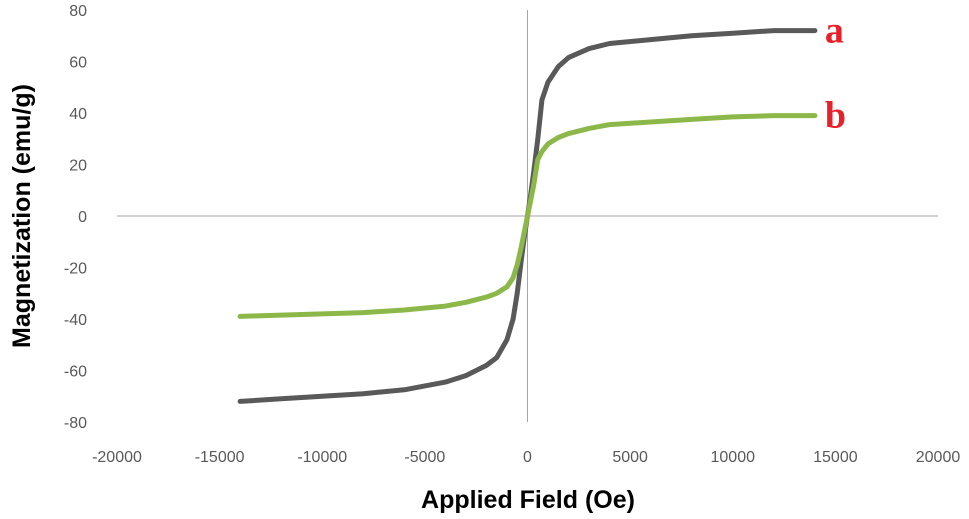 This screenshot has width=969, height=519. What do you see at coordinates (82, 217) in the screenshot?
I see `y-tick-label: 0` at bounding box center [82, 217].